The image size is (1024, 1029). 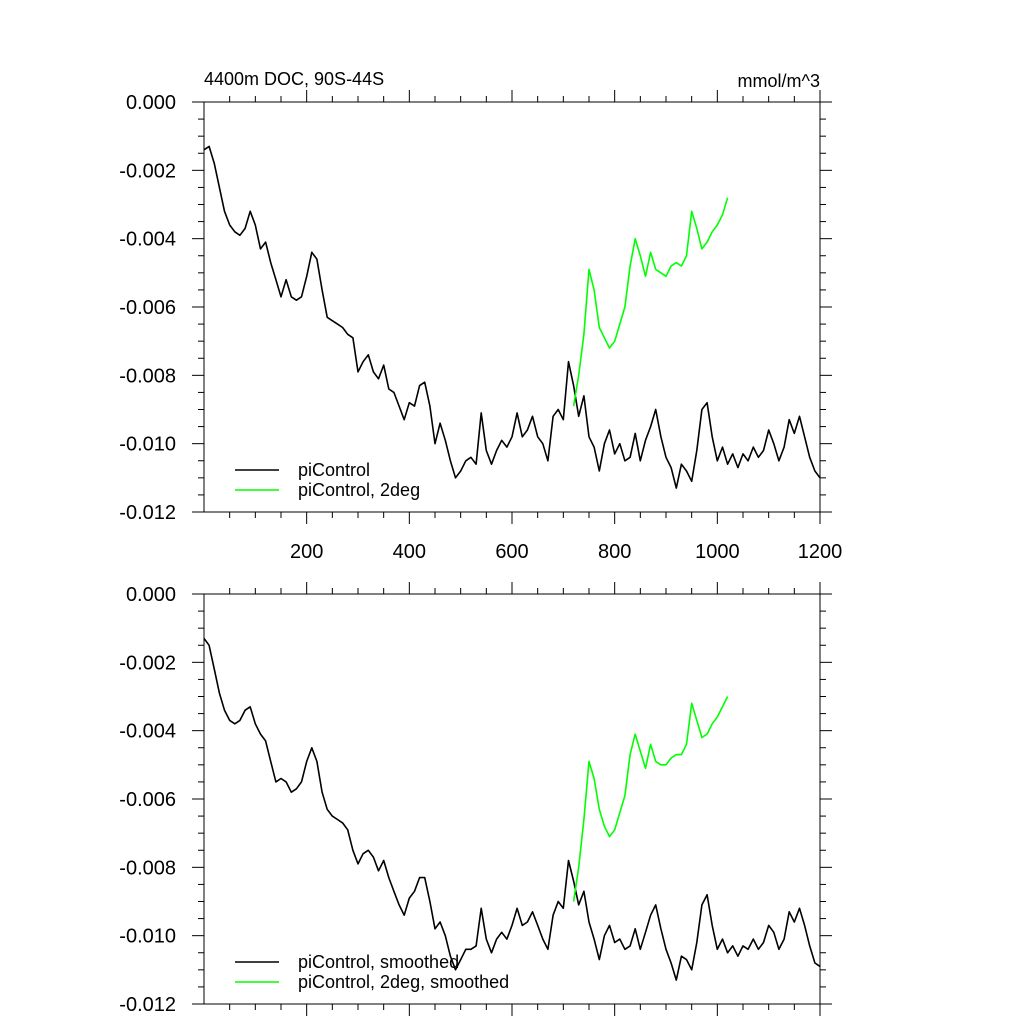 What do you see at coordinates (294, 79) in the screenshot?
I see `chart-title-left: 4400m DOC, 90S-44S` at bounding box center [294, 79].